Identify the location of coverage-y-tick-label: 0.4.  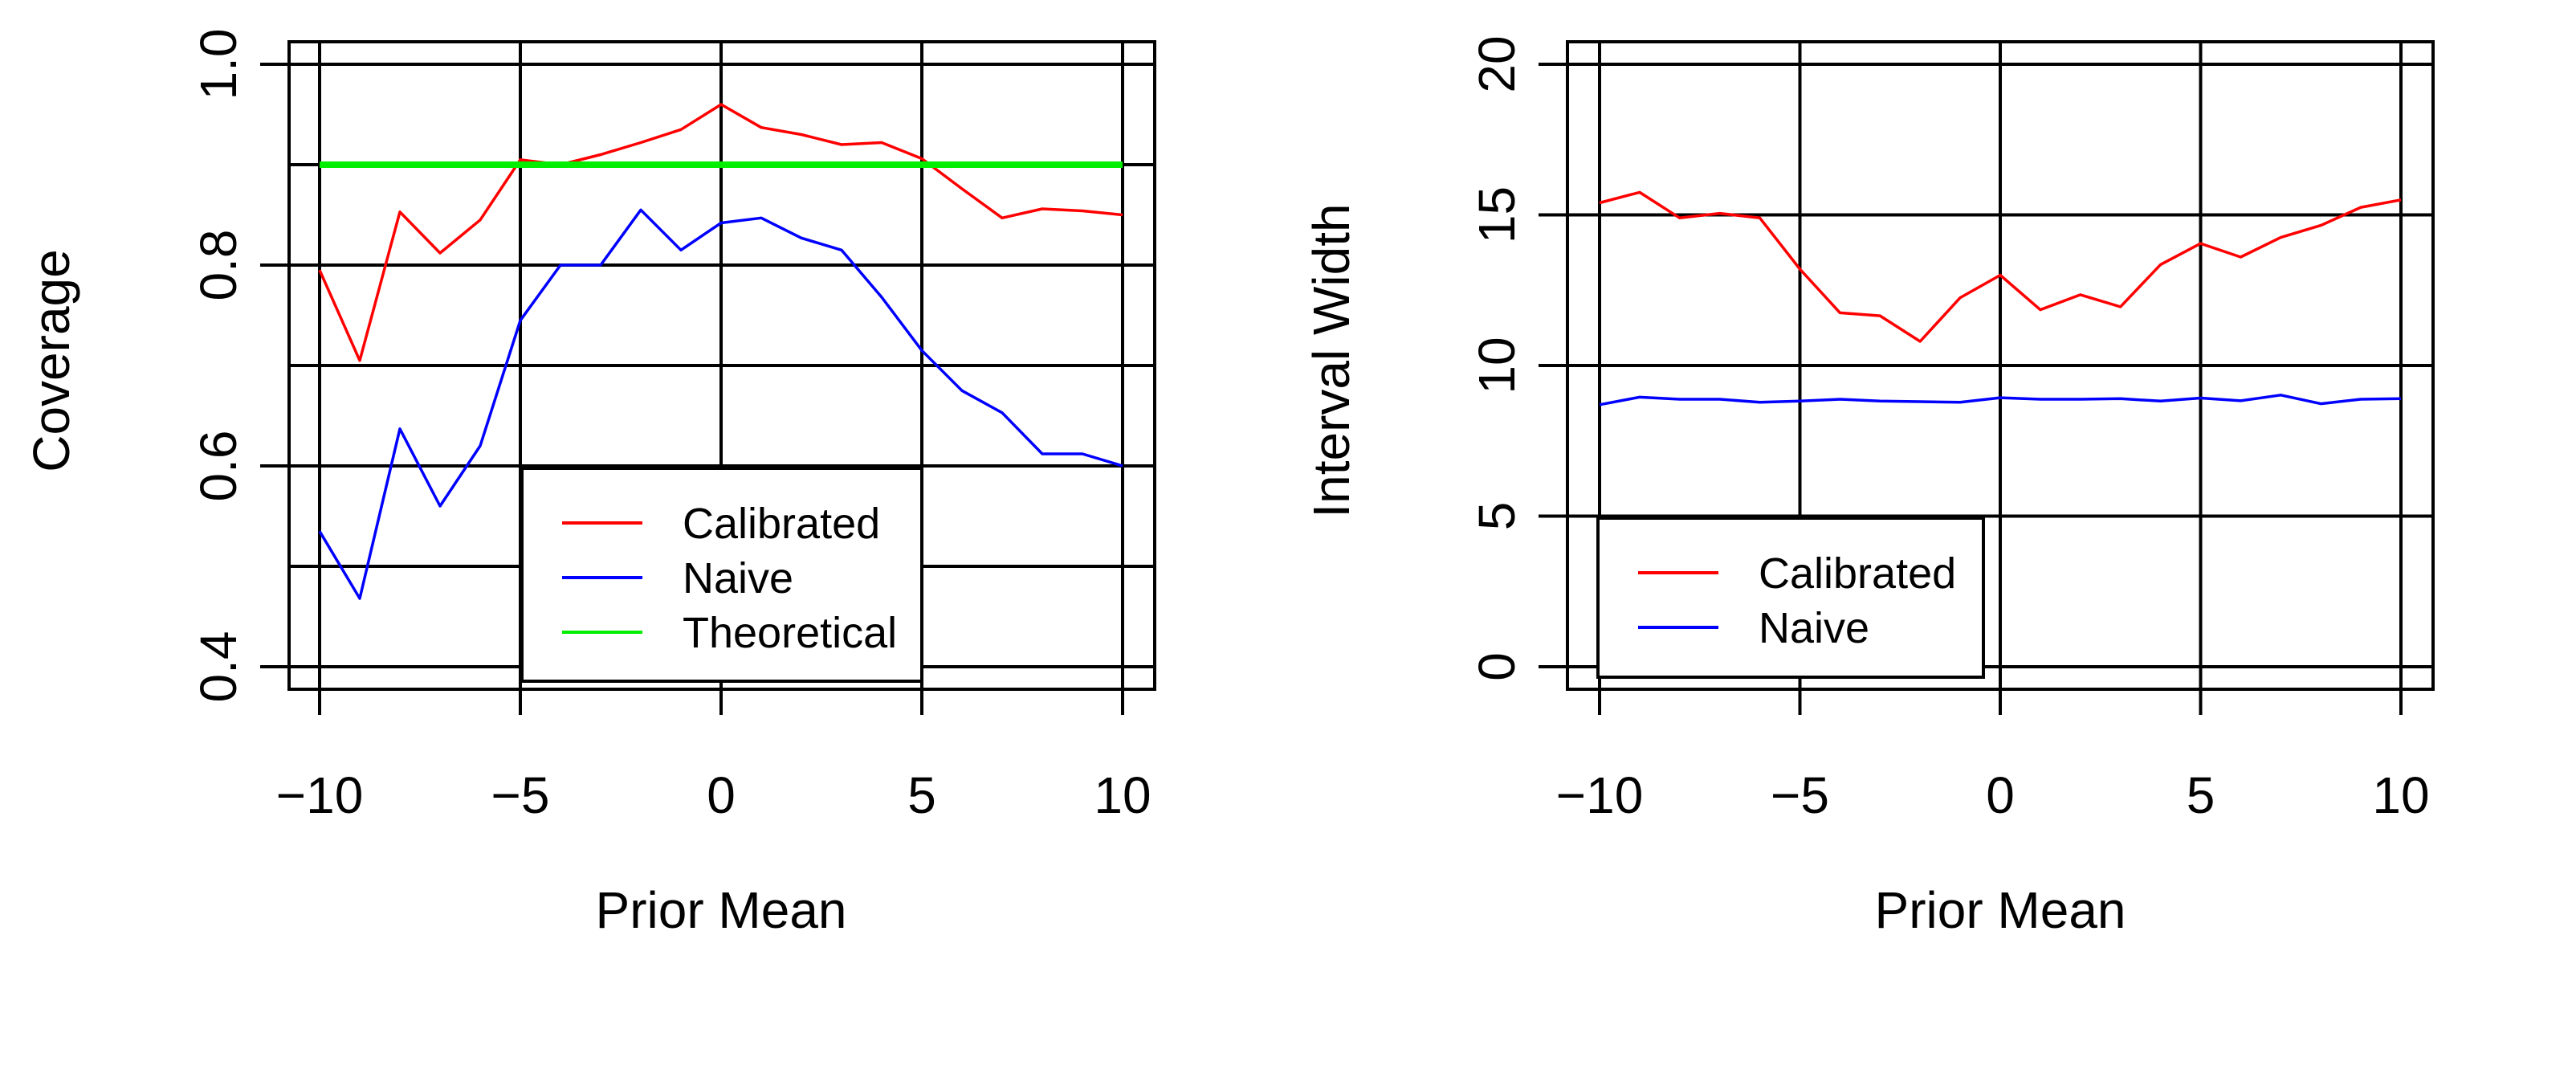
(218, 667).